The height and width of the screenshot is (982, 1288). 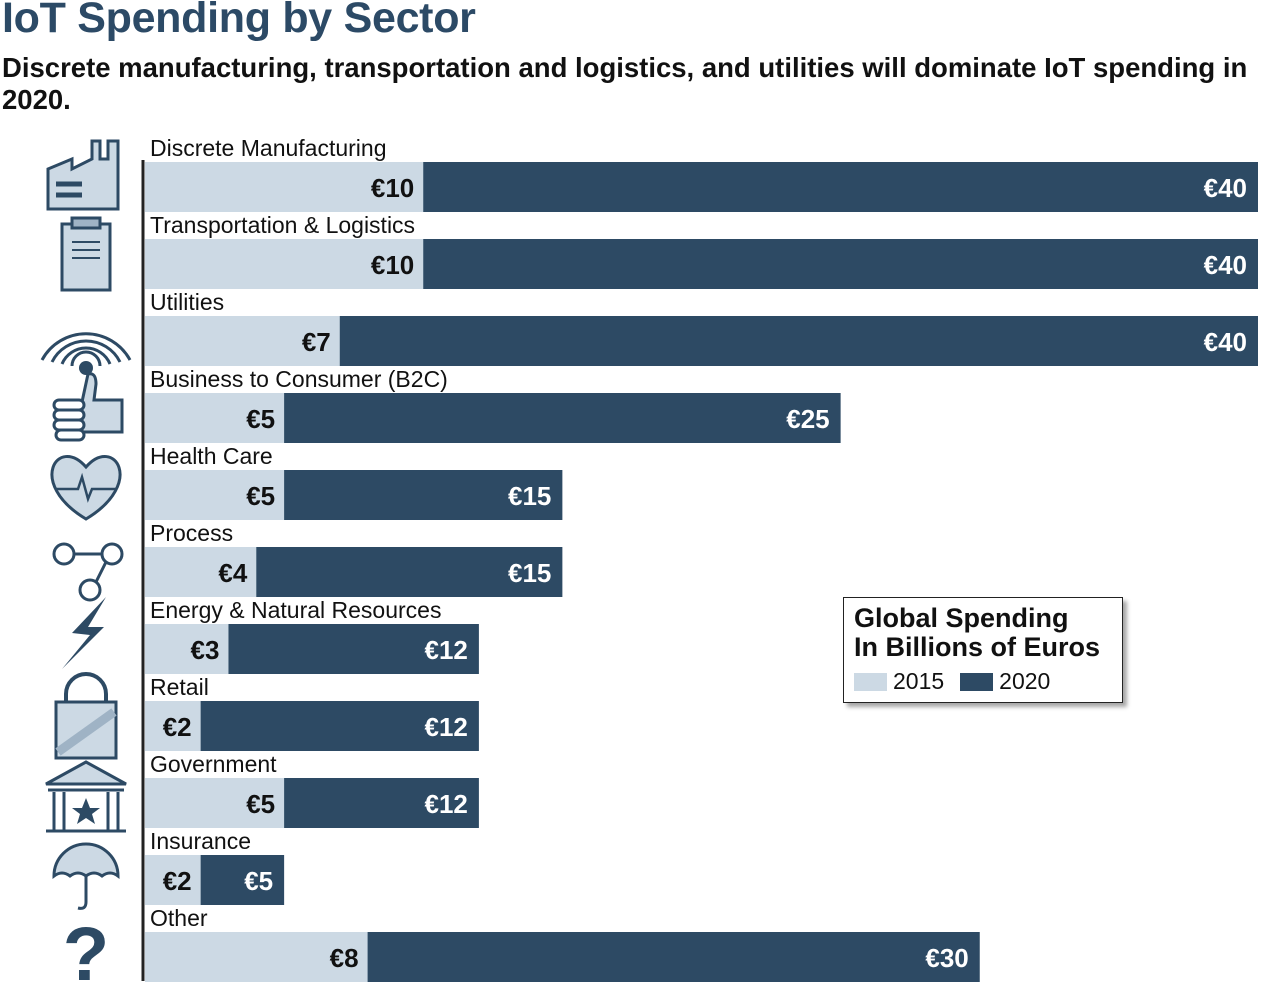 I want to click on legend-swatch-2015, so click(x=870, y=681).